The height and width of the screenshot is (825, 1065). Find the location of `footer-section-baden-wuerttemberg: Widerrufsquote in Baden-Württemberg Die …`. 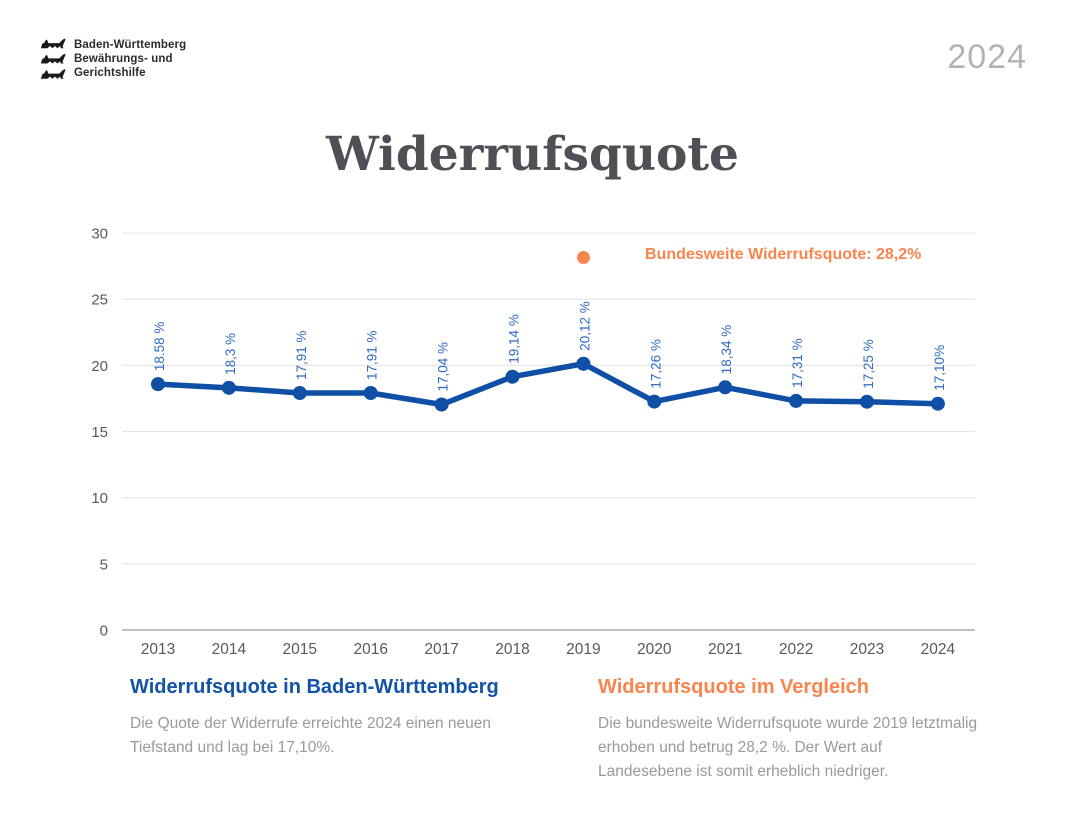

footer-section-baden-wuerttemberg: Widerrufsquote in Baden-Württemberg Die … is located at coordinates (344, 718).